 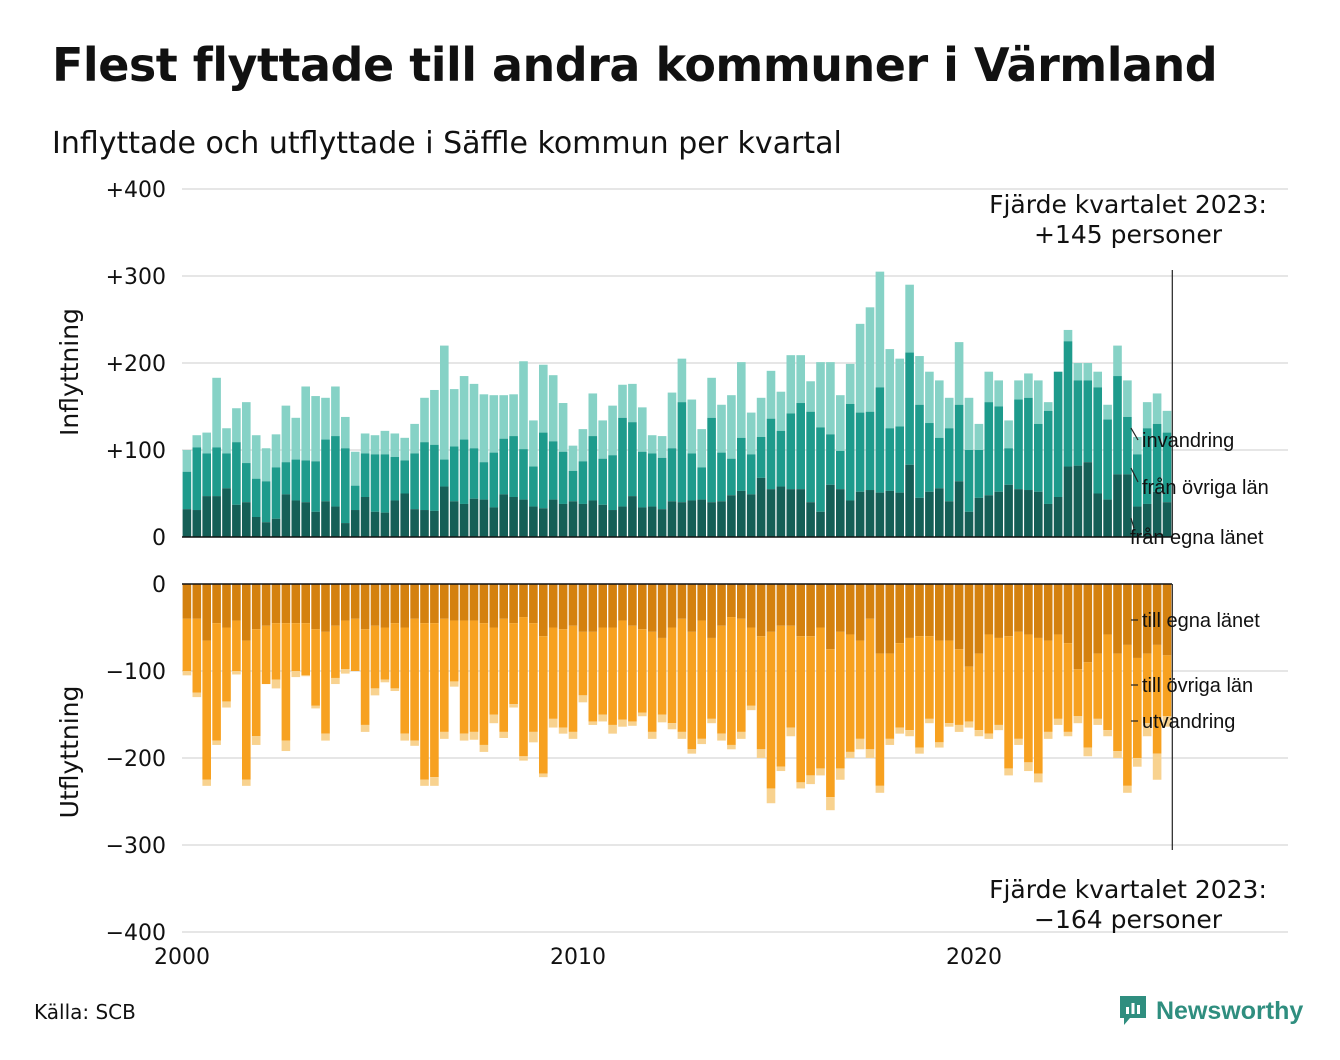 I want to click on label-till-ovriga-lan: till övriga län, so click(x=1197, y=686).